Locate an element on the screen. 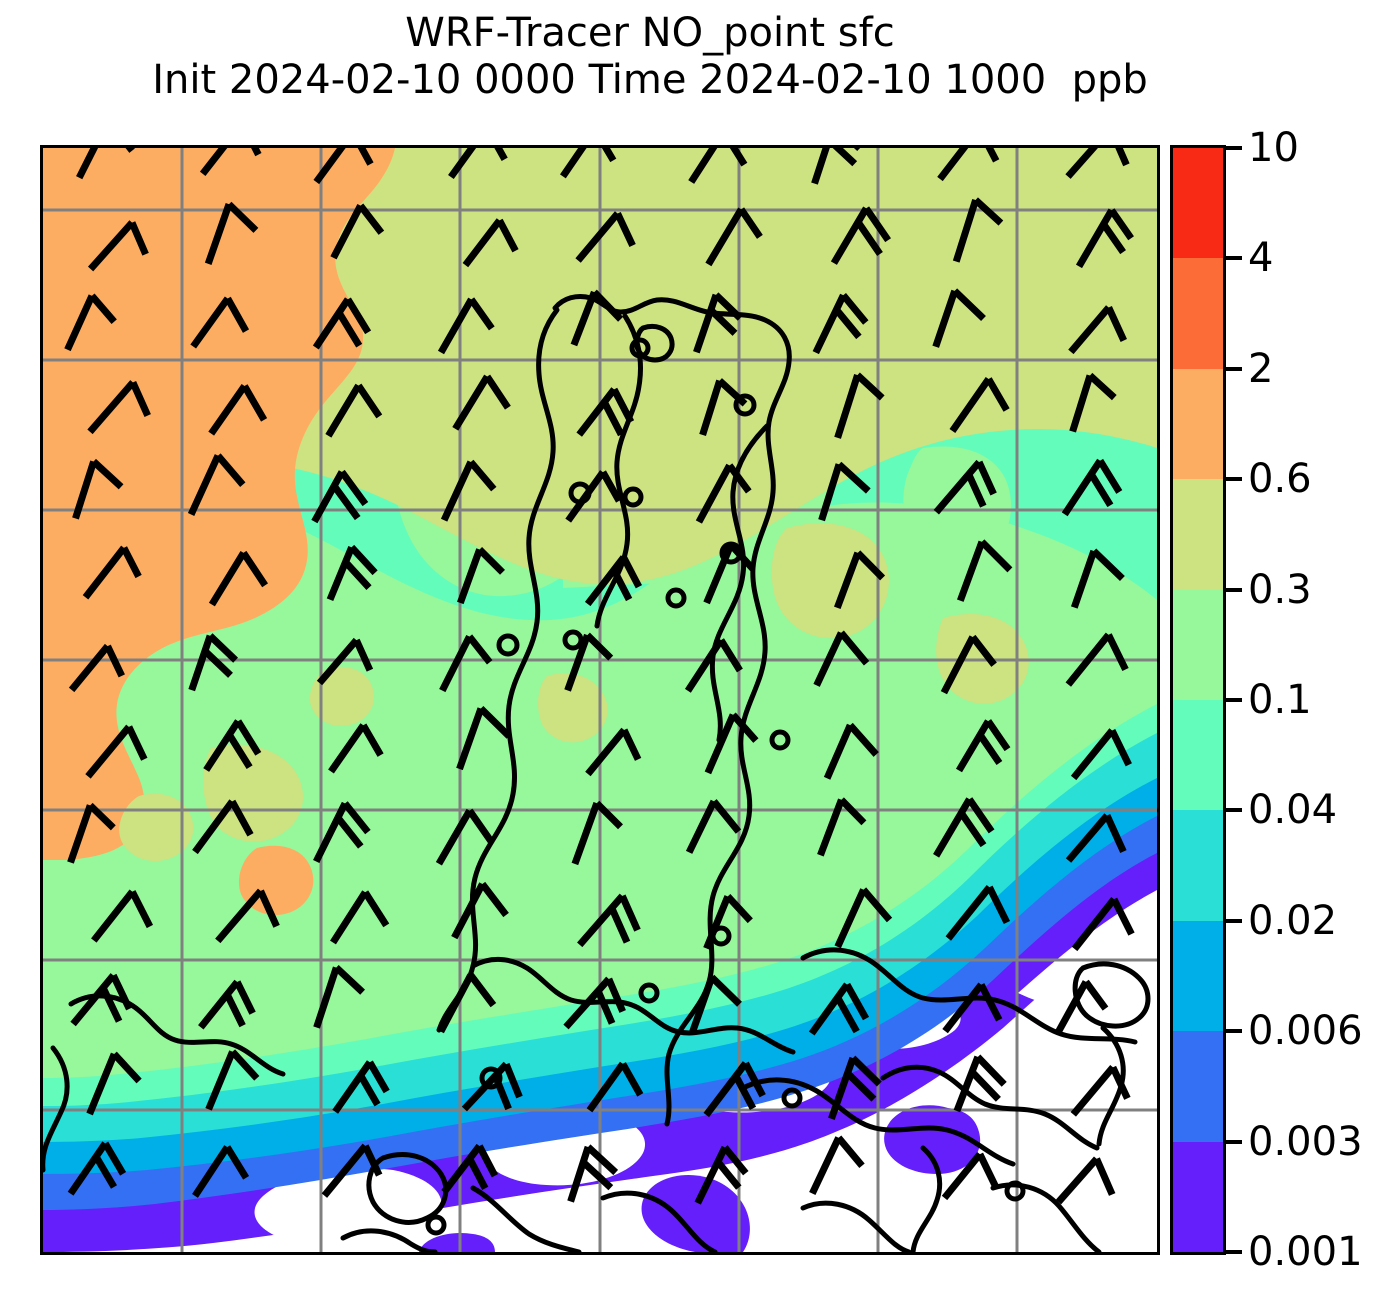  colorbar is located at coordinates (1198, 700).